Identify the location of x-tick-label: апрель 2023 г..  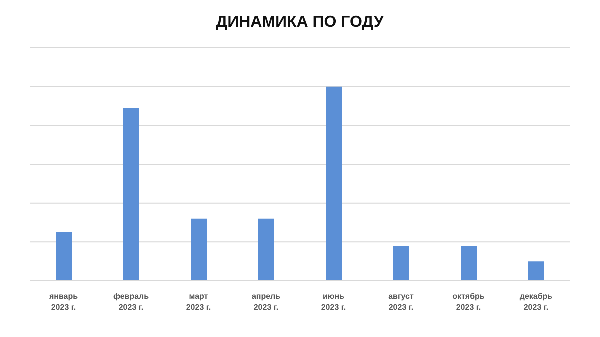
(266, 302).